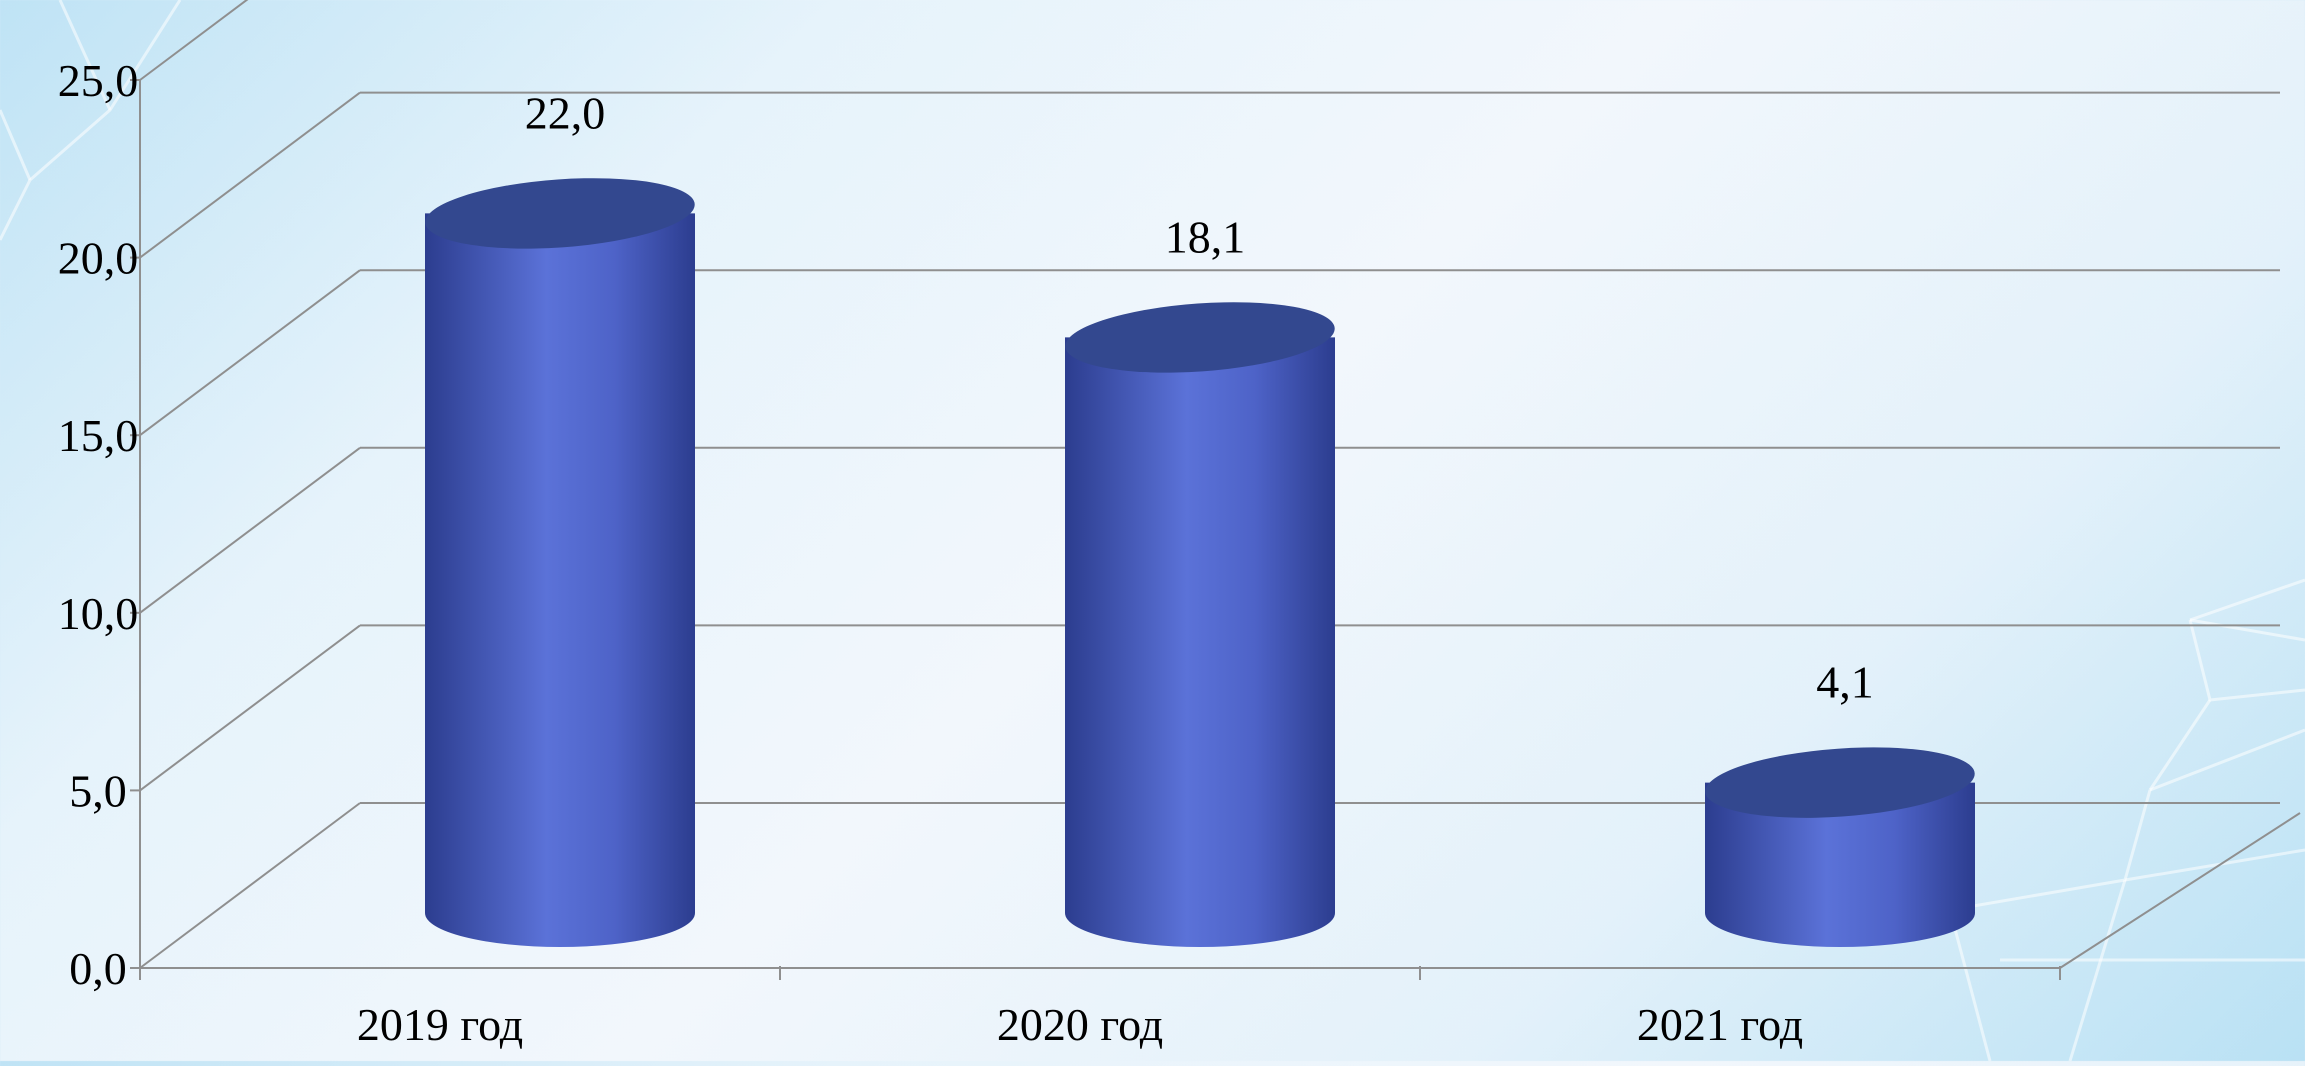 This screenshot has height=1066, width=2305. Describe the element at coordinates (1720, 1024) in the screenshot. I see `x-tick-label: 2021 год` at that location.